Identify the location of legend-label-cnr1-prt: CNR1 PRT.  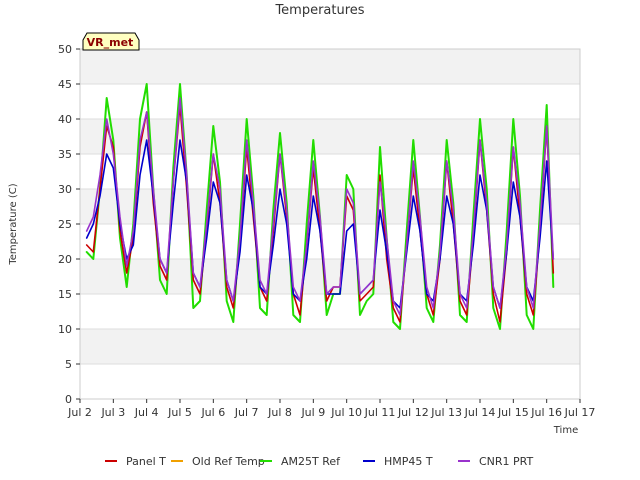
(506, 461).